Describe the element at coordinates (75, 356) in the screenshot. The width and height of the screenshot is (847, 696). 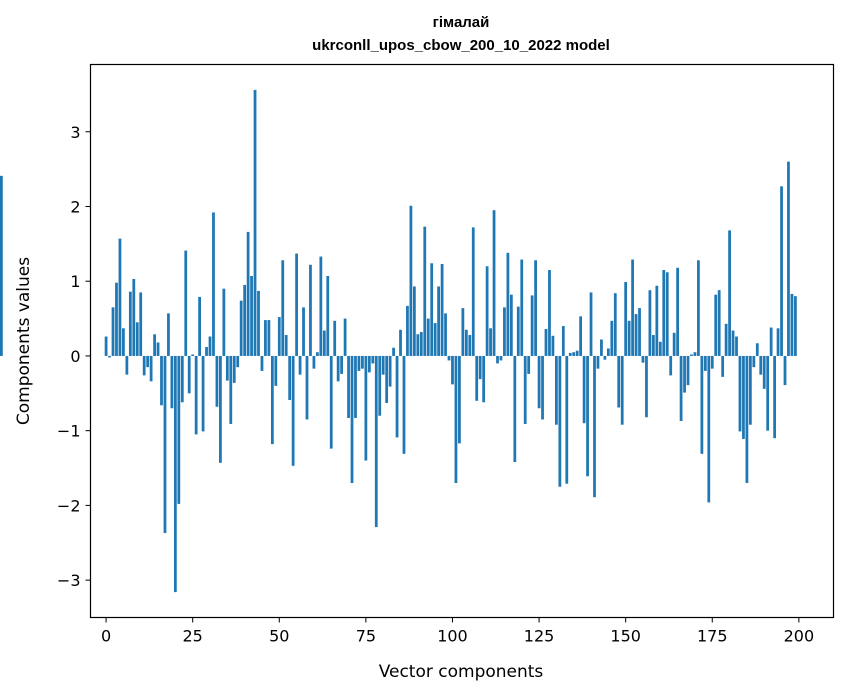
I see `y-tick-label: 0` at that location.